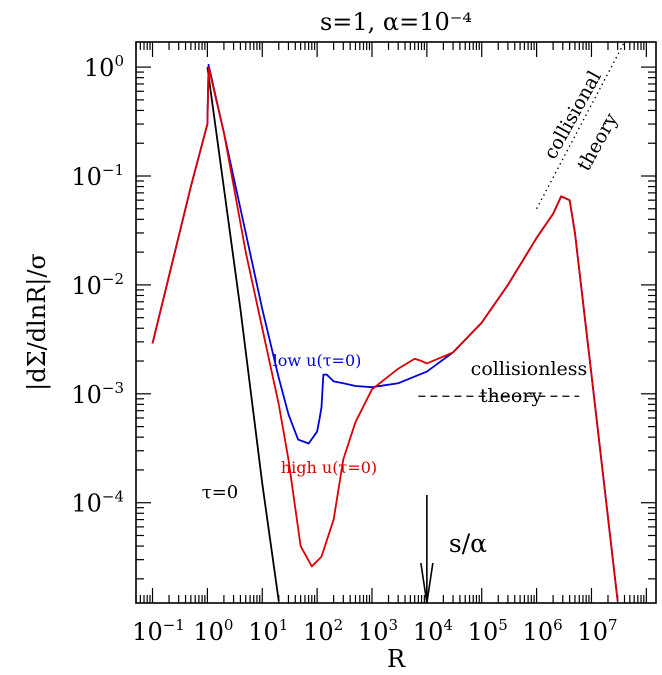 This screenshot has height=675, width=662. What do you see at coordinates (97, 285) in the screenshot?
I see `y-tick-label: 10⁻²` at bounding box center [97, 285].